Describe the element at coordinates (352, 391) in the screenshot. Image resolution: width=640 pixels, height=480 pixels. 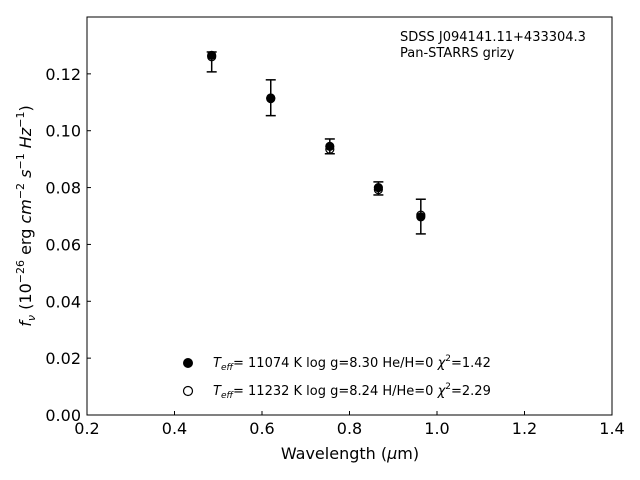
I see `legend-entry-2: Teff= 11232 K log g=8.24 H/He=0 χ2=2.29` at that location.